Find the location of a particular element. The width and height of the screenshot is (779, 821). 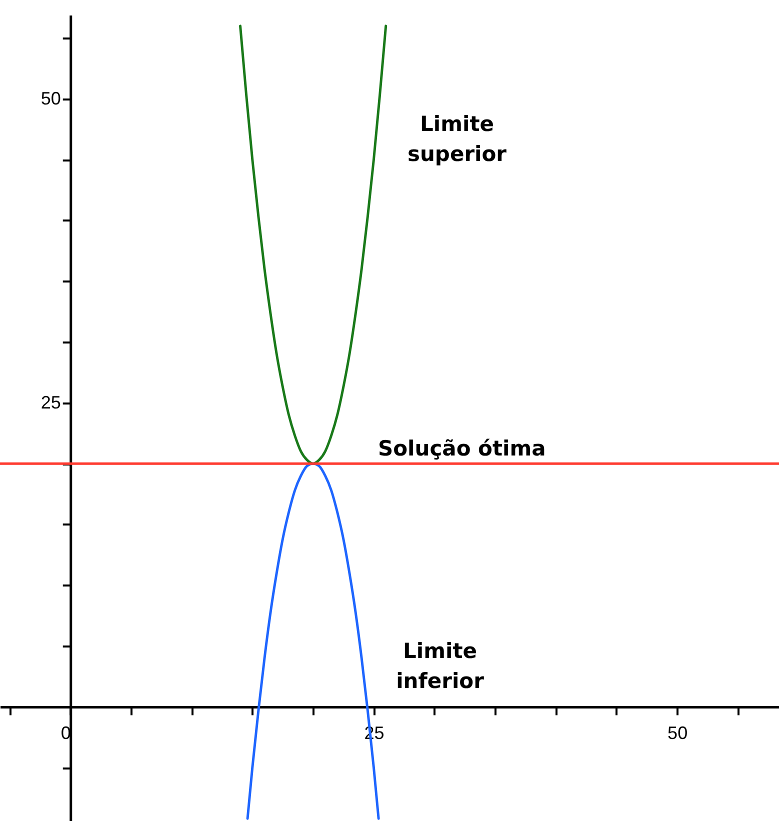

series-label: Limite inferior is located at coordinates (440, 666).